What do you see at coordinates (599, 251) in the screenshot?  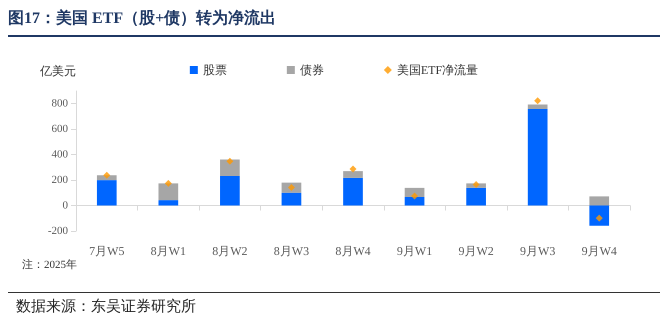 I see `x-tick-label: 9月W4` at bounding box center [599, 251].